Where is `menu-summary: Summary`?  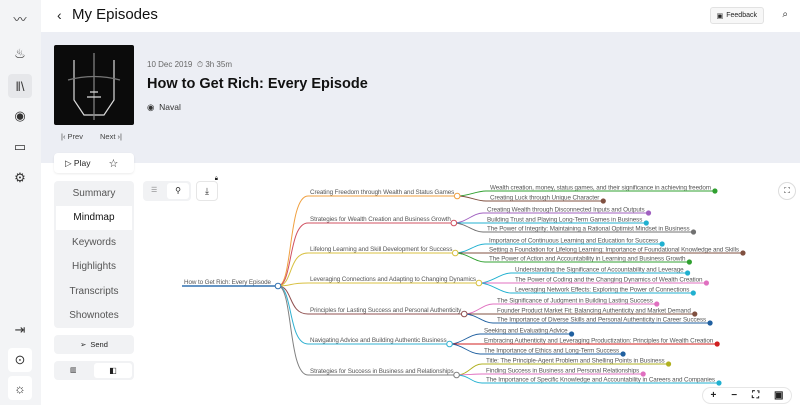 menu-summary: Summary is located at coordinates (94, 193).